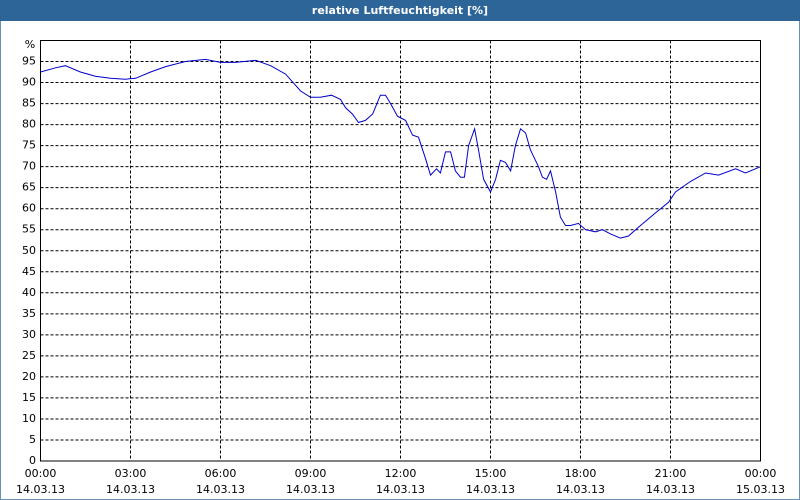  Describe the element at coordinates (131, 473) in the screenshot. I see `x-tick-label: 03:00` at that location.